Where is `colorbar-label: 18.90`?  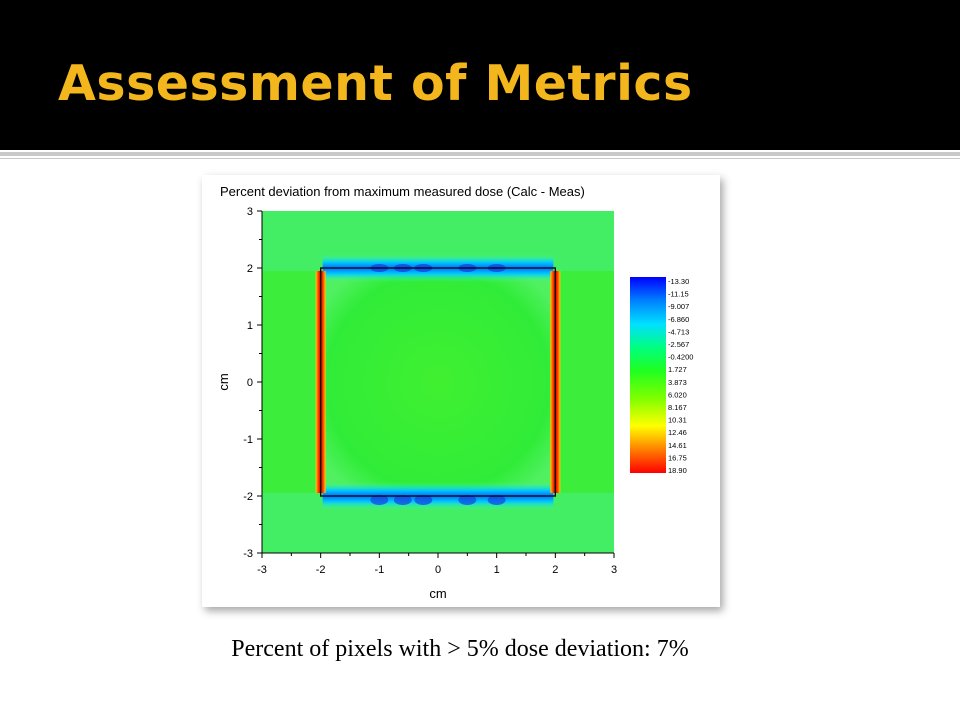 colorbar-label: 18.90 is located at coordinates (677, 470).